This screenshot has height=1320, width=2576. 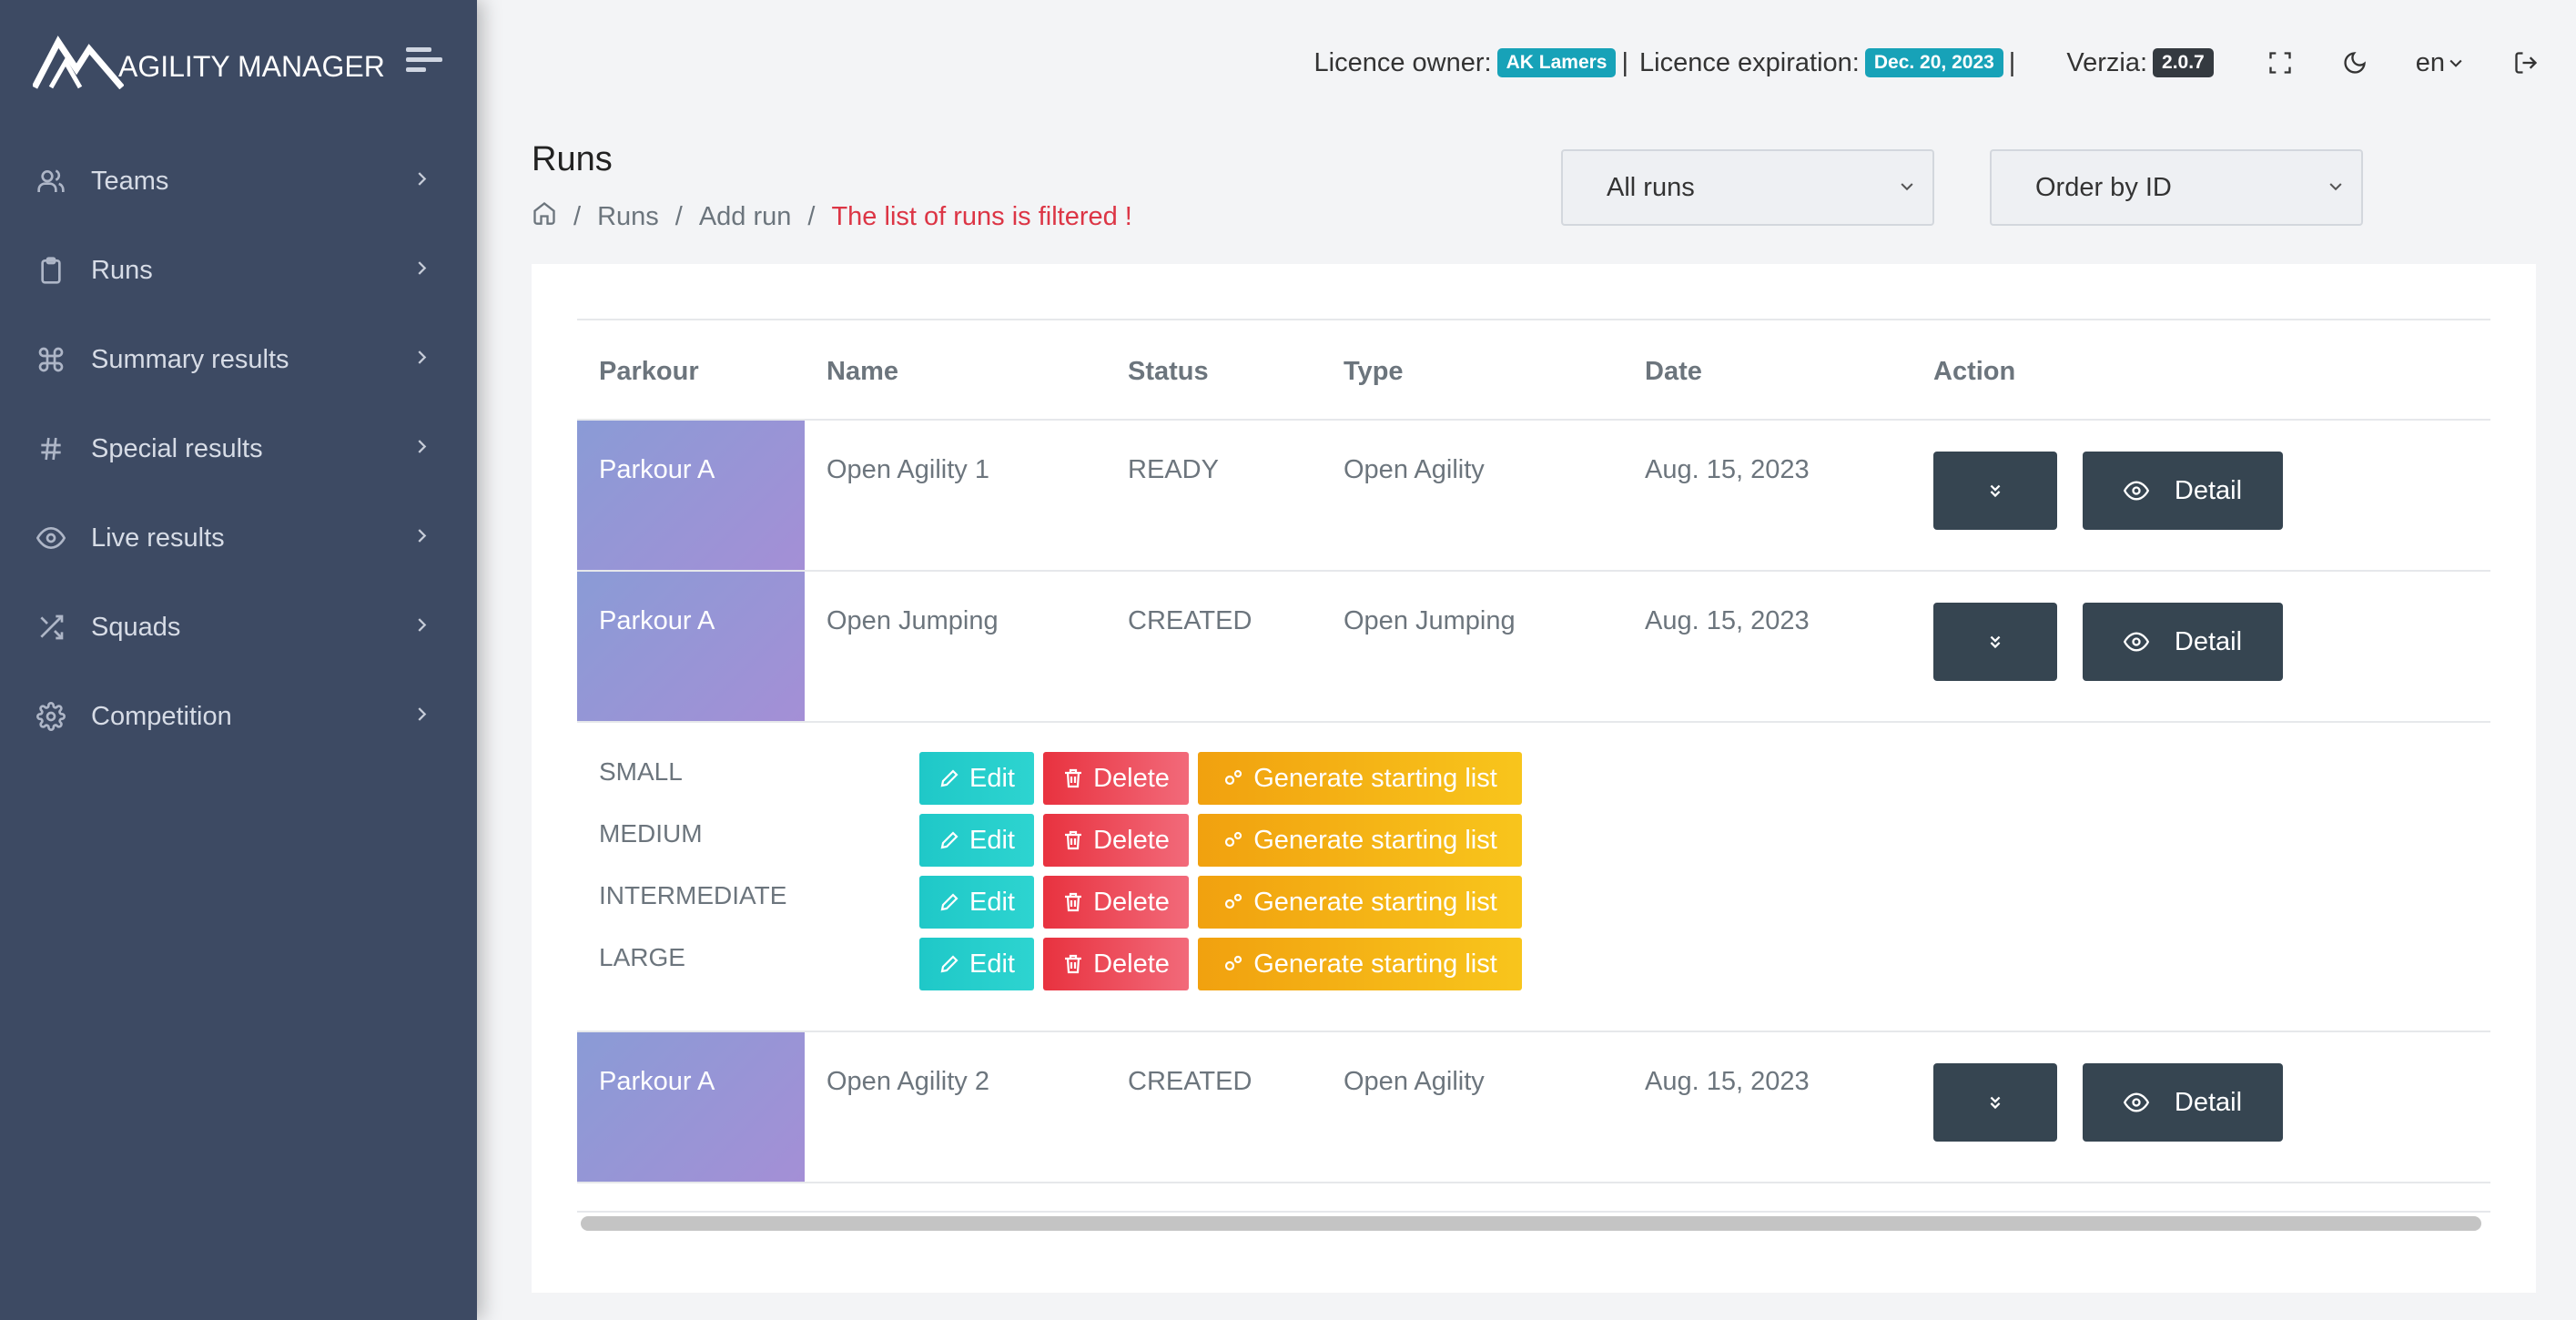 What do you see at coordinates (2176, 187) in the screenshot?
I see `order-select: Order by ID` at bounding box center [2176, 187].